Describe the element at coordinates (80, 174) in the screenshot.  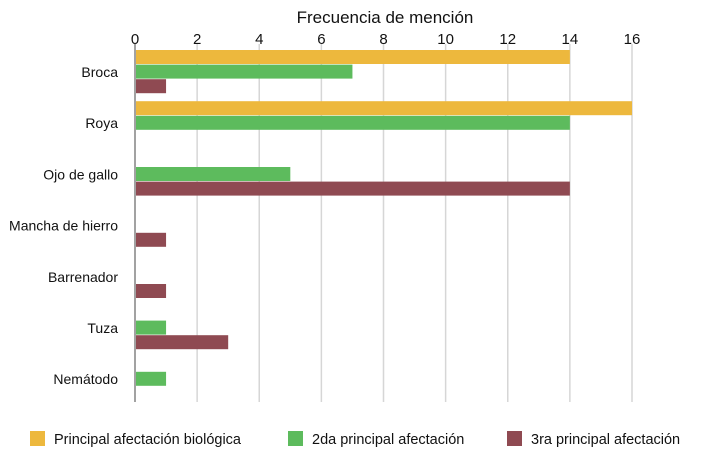
I see `category-label: Ojo de gallo` at that location.